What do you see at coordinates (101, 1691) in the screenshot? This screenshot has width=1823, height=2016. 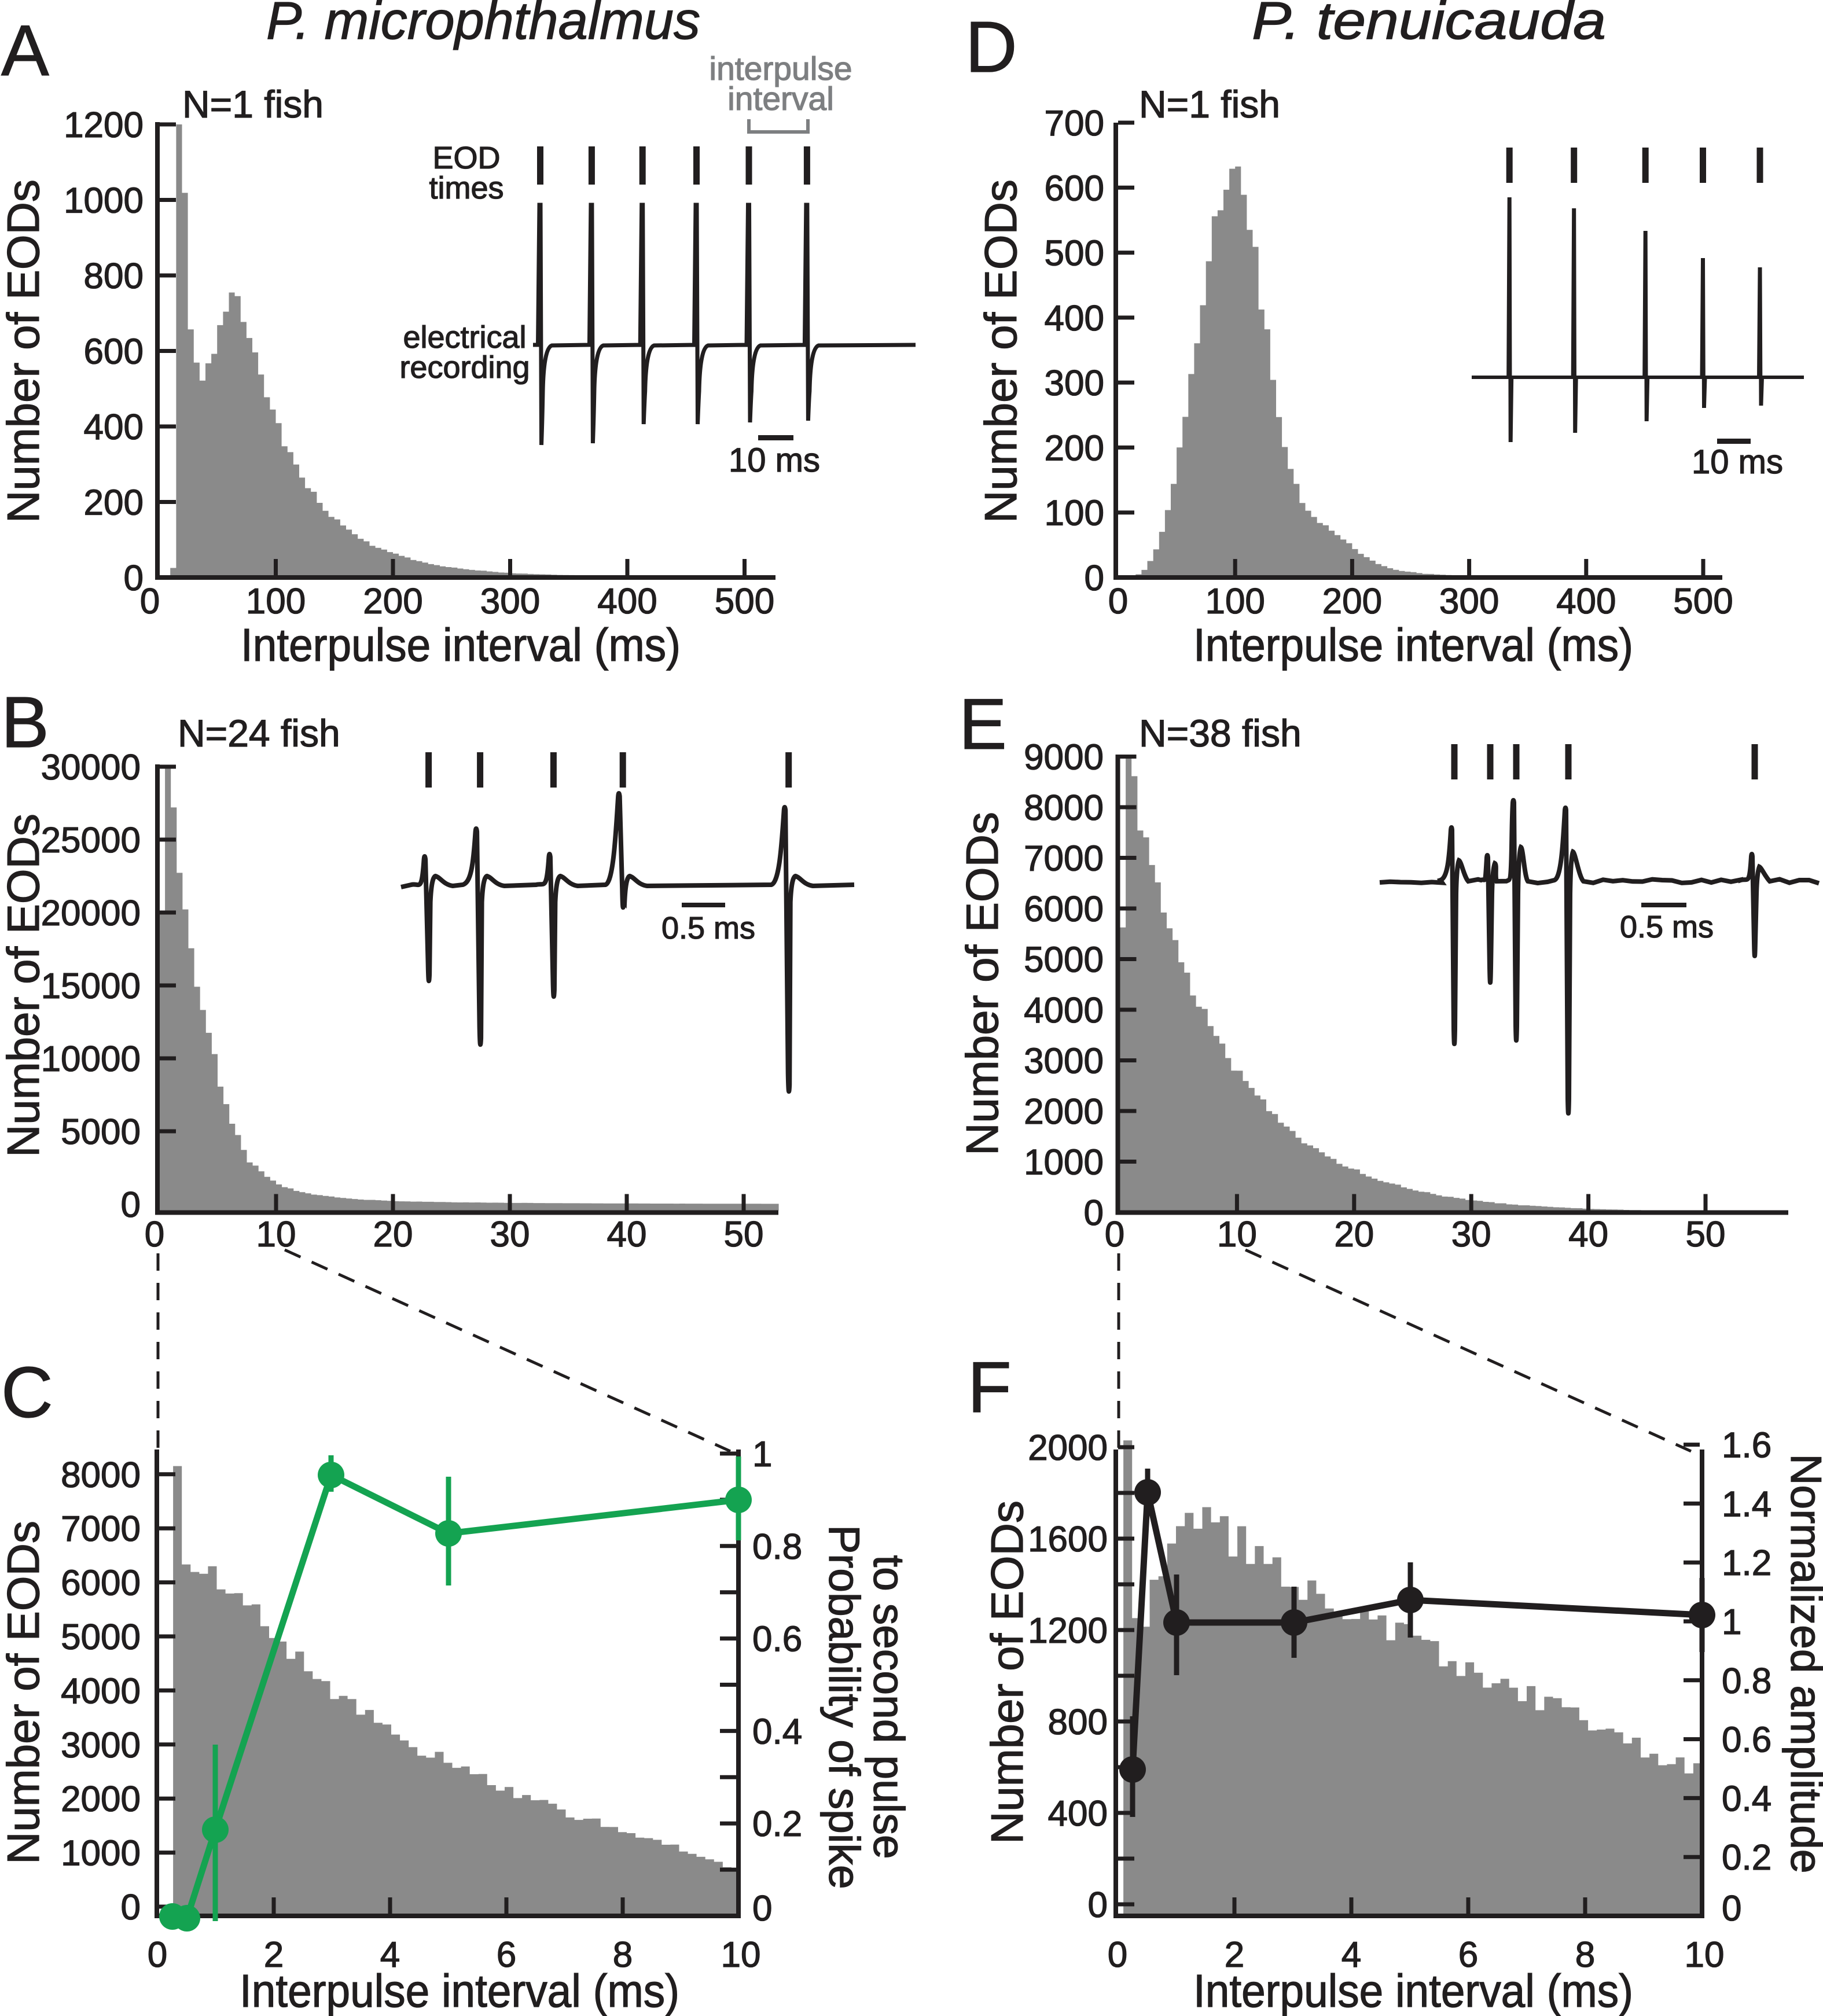 I see `svg-text: 4000` at bounding box center [101, 1691].